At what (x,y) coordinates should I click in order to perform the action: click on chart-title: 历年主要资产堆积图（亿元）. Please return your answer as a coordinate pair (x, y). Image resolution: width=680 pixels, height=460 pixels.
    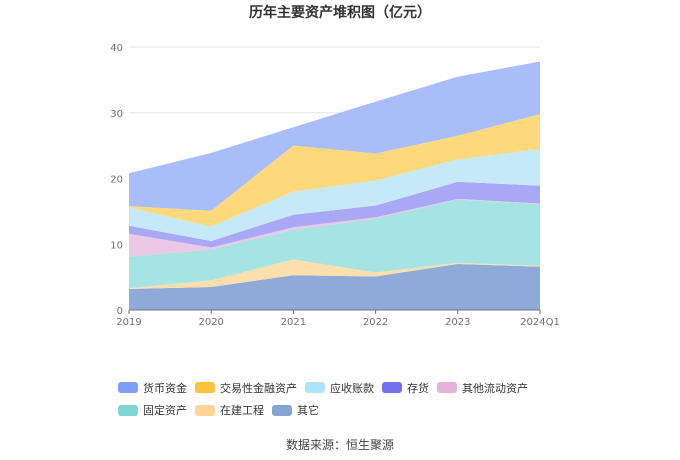
    Looking at the image, I should click on (340, 13).